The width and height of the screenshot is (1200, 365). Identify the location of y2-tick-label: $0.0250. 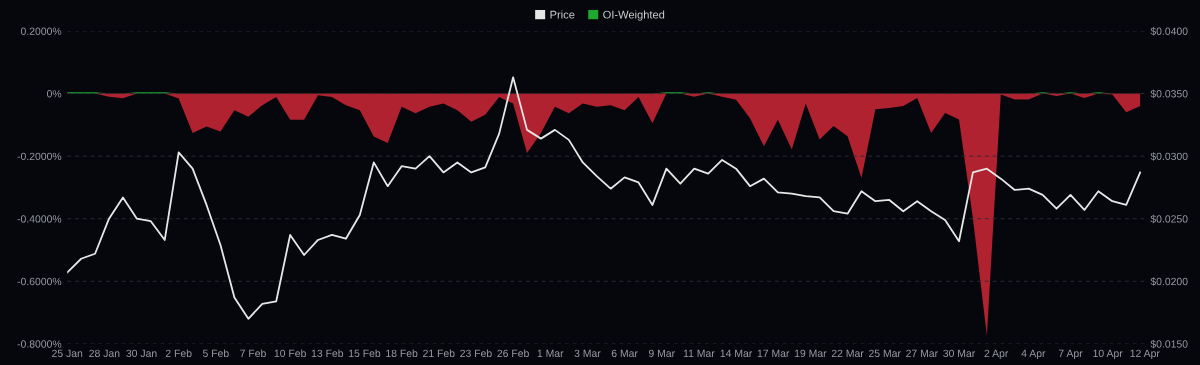
(1169, 219).